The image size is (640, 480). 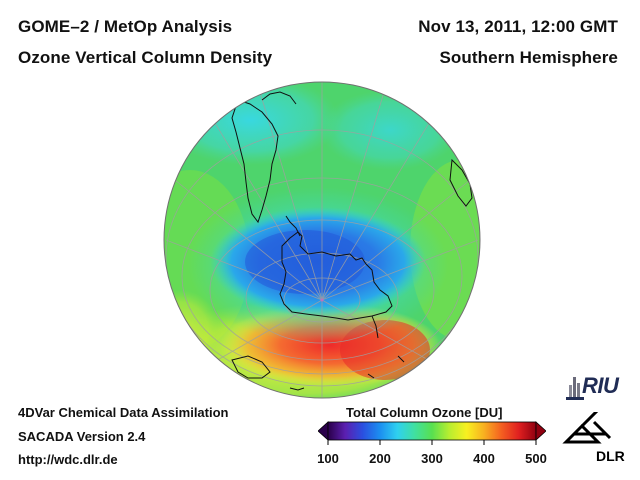 What do you see at coordinates (322, 300) in the screenshot?
I see `south-pole-marker` at bounding box center [322, 300].